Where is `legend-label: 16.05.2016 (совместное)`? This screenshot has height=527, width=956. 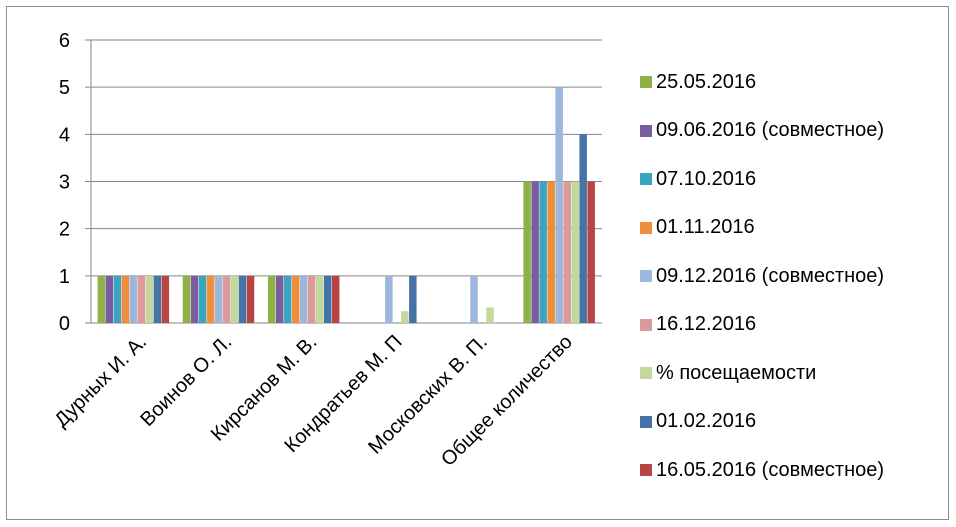
legend-label: 16.05.2016 (совместное) is located at coordinates (770, 469).